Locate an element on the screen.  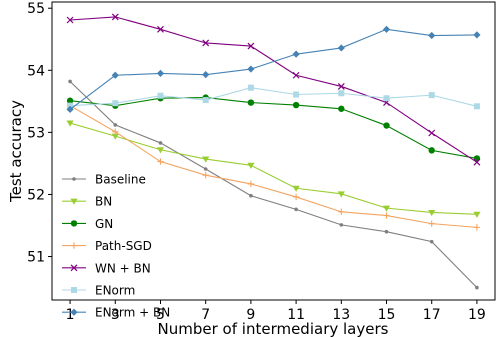
x-tick-label: 19 is located at coordinates (477, 315).